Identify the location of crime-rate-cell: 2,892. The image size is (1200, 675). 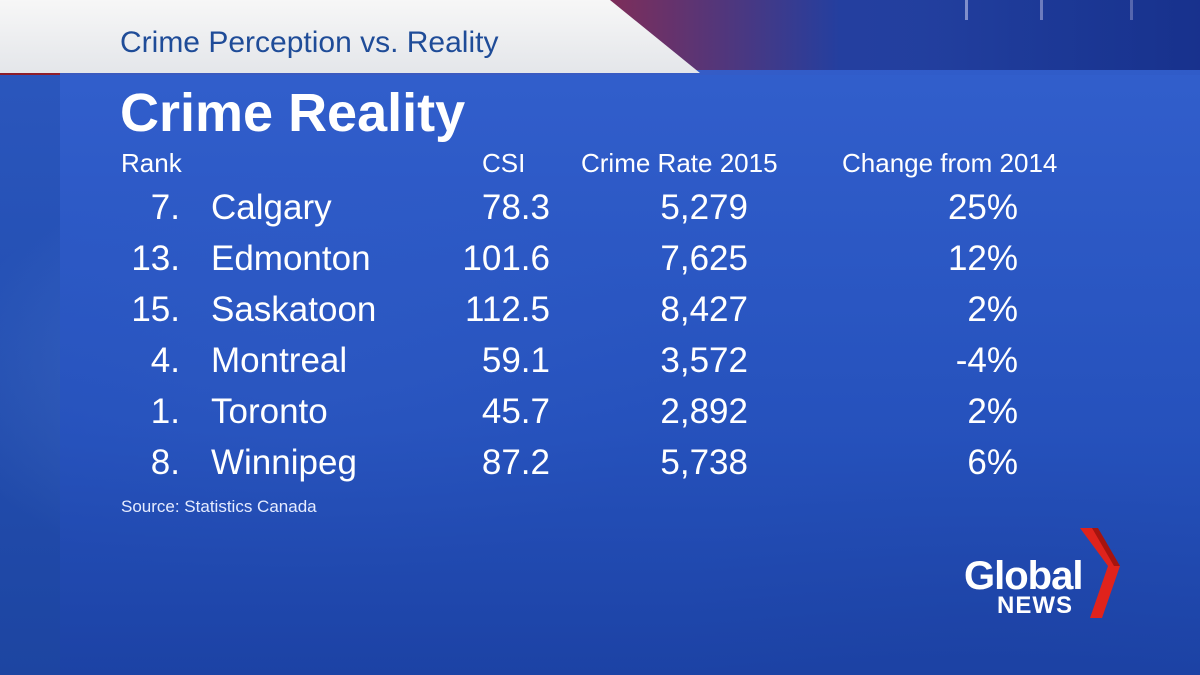
(704, 411).